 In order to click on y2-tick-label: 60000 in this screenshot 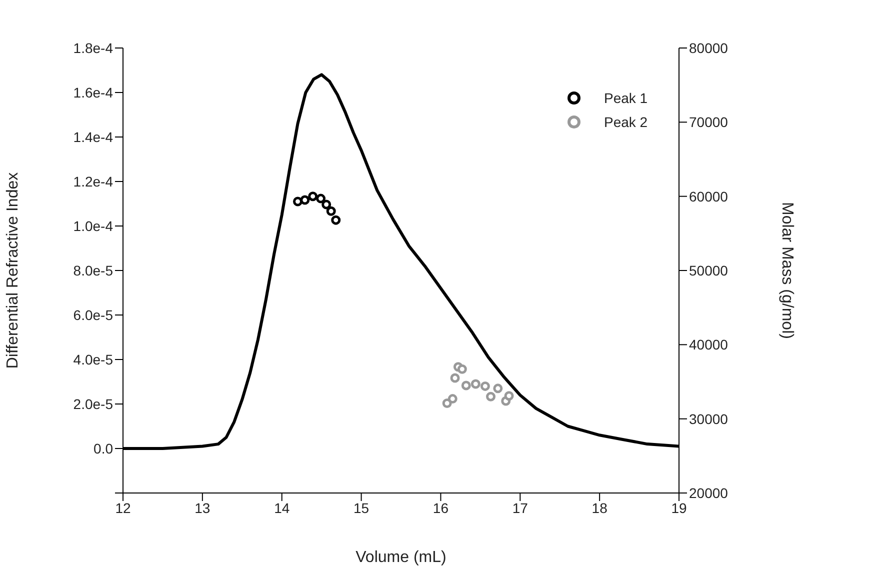, I will do `click(708, 196)`.